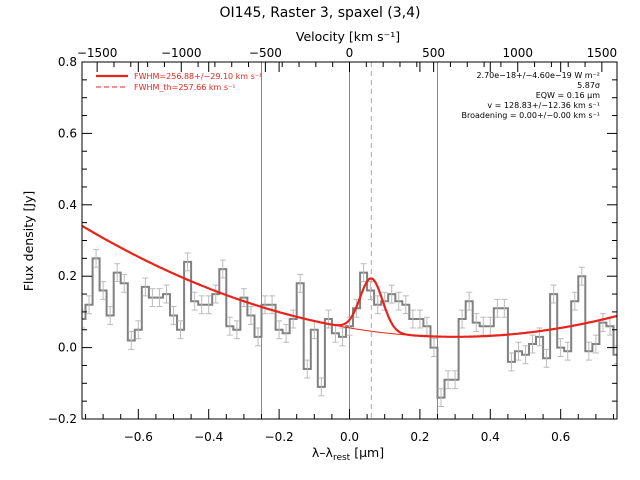  I want to click on v-tick-label: 1500, so click(602, 53).